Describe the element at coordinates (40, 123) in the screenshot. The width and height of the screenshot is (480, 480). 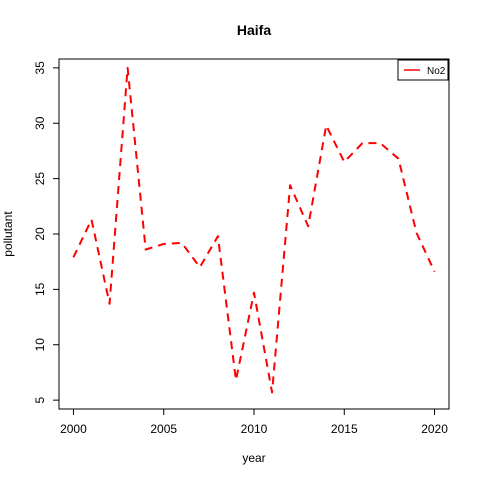
I see `y-tick-label: 30` at that location.